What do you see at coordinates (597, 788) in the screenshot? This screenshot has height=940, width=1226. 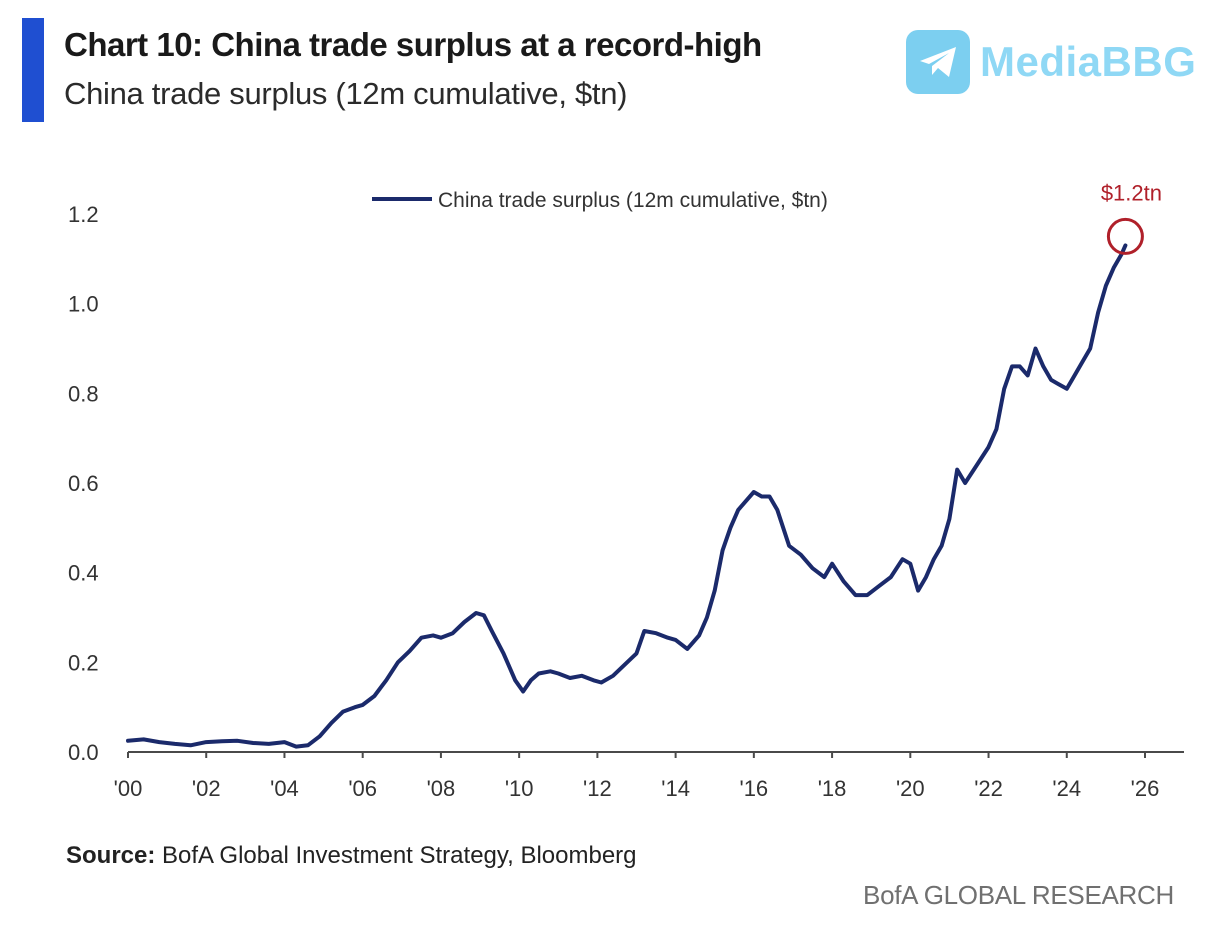 I see `x-tick-label: '12` at bounding box center [597, 788].